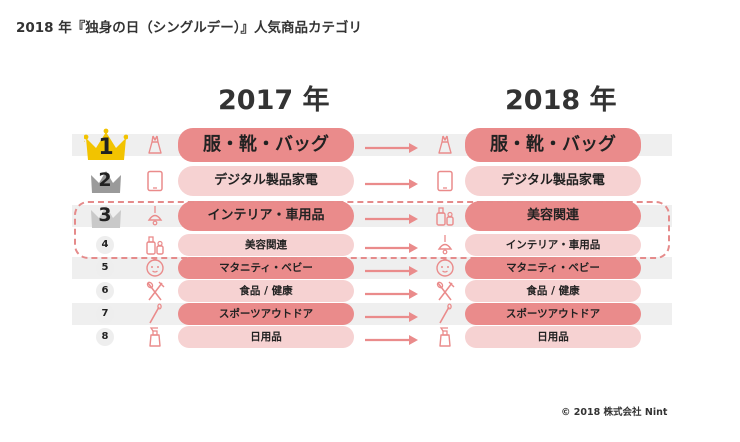 The width and height of the screenshot is (740, 442). What do you see at coordinates (266, 245) in the screenshot?
I see `category-2017: 美容関連` at bounding box center [266, 245].